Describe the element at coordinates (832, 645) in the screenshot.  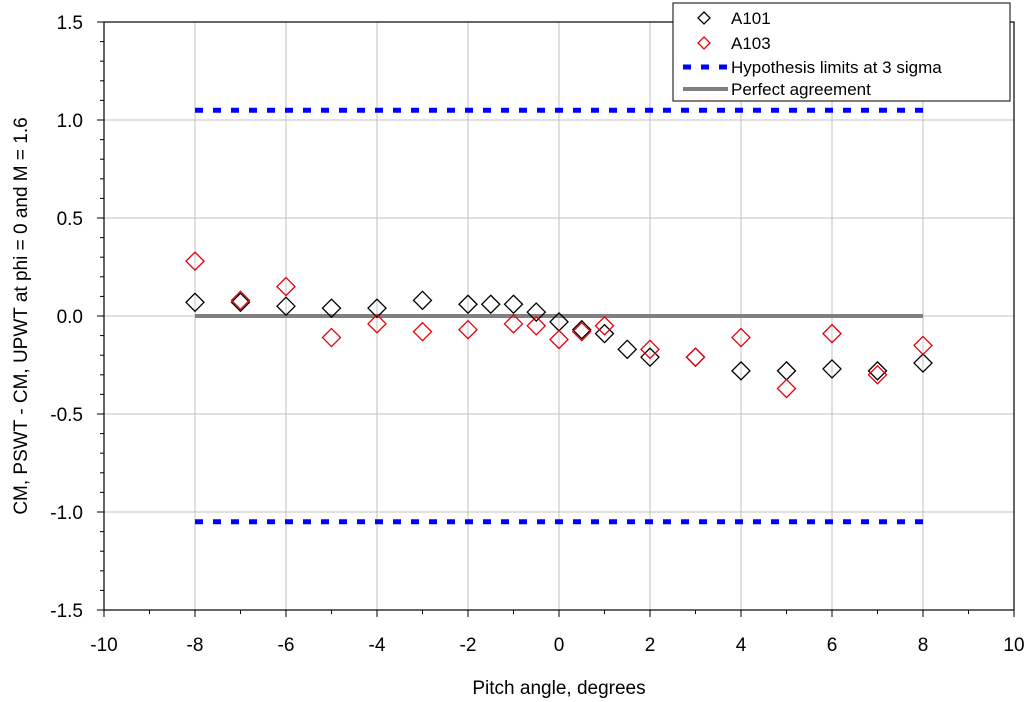
I see `x-tick-label: 6` at that location.